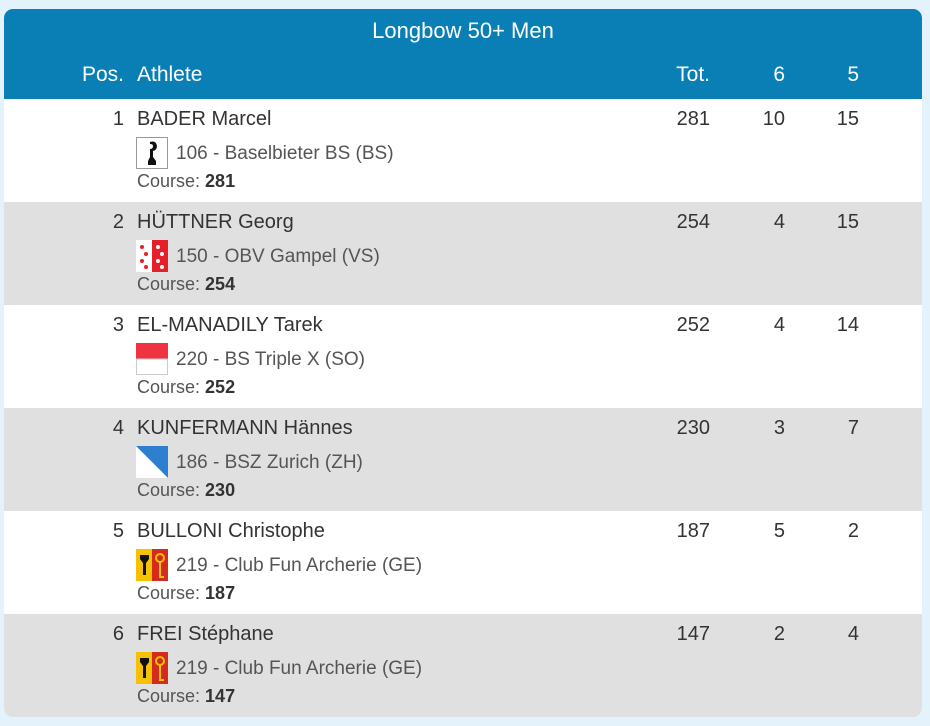 This screenshot has width=930, height=726. What do you see at coordinates (205, 634) in the screenshot?
I see `athlete-name: FREI Stéphane` at bounding box center [205, 634].